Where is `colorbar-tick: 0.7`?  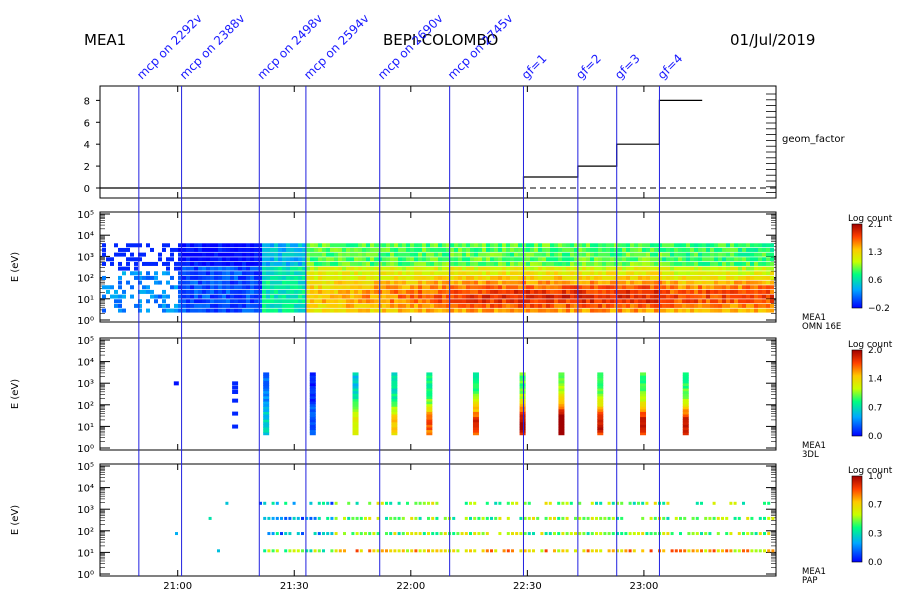 colorbar-tick: 0.7 is located at coordinates (875, 408).